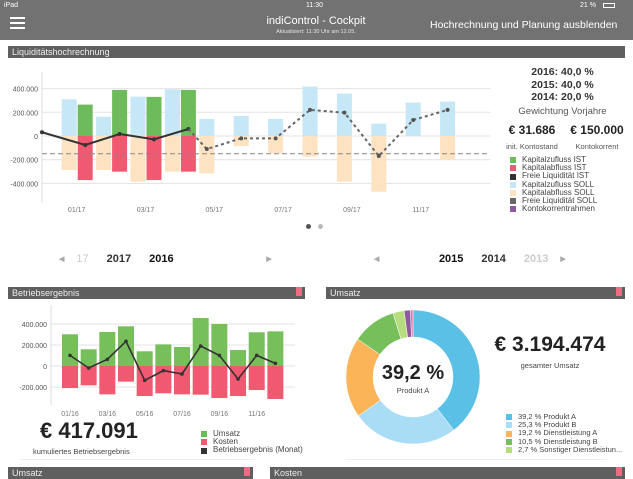 The height and width of the screenshot is (479, 633). I want to click on battery-level: 21 %, so click(588, 5).